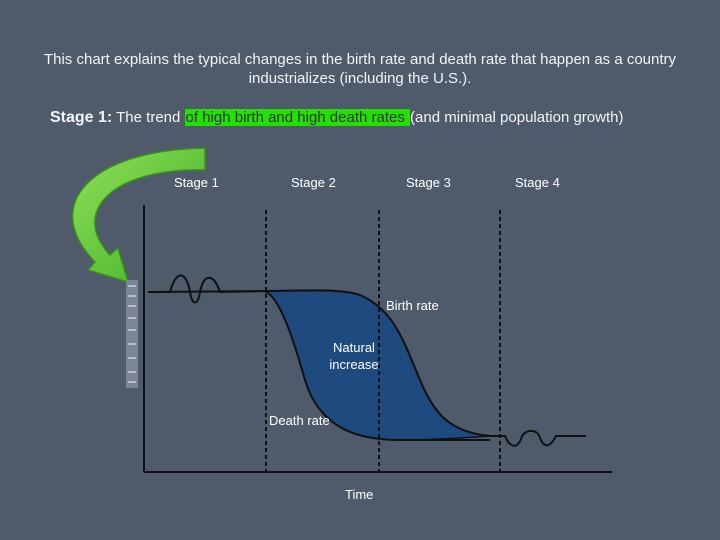 Image resolution: width=720 pixels, height=540 pixels. I want to click on y-axis-label-remnant, so click(132, 334).